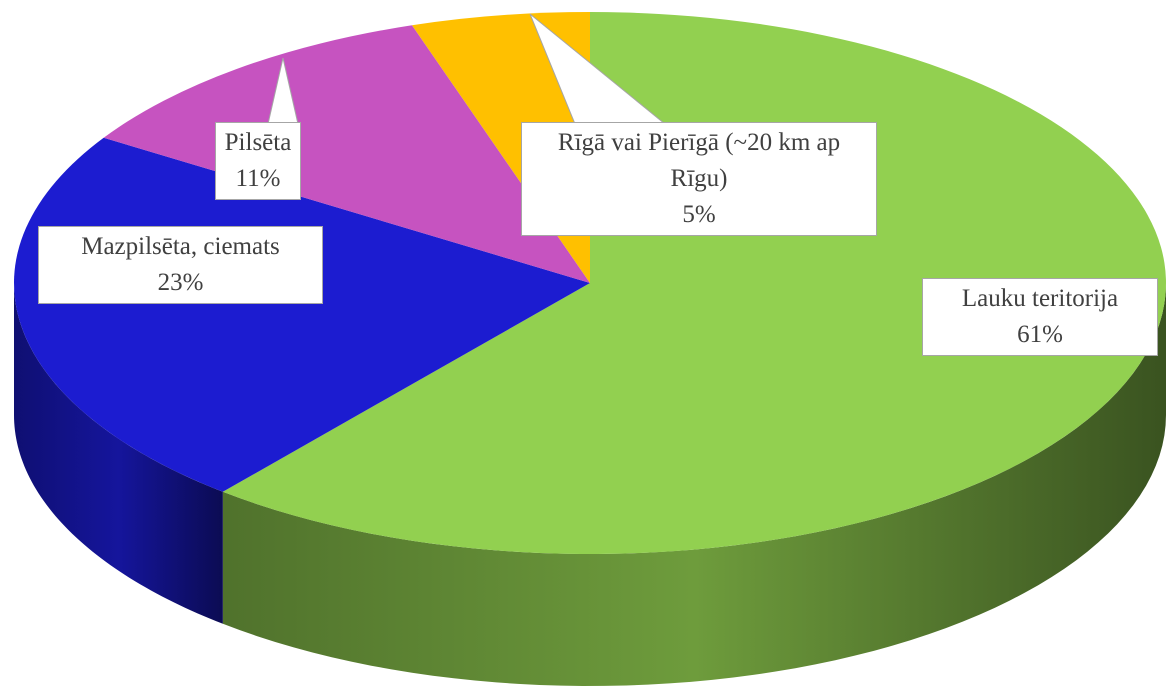 The height and width of the screenshot is (689, 1166). I want to click on data-label: Rīgā vai Pierīgā (~20 km ap Rīgu) 5%, so click(699, 179).